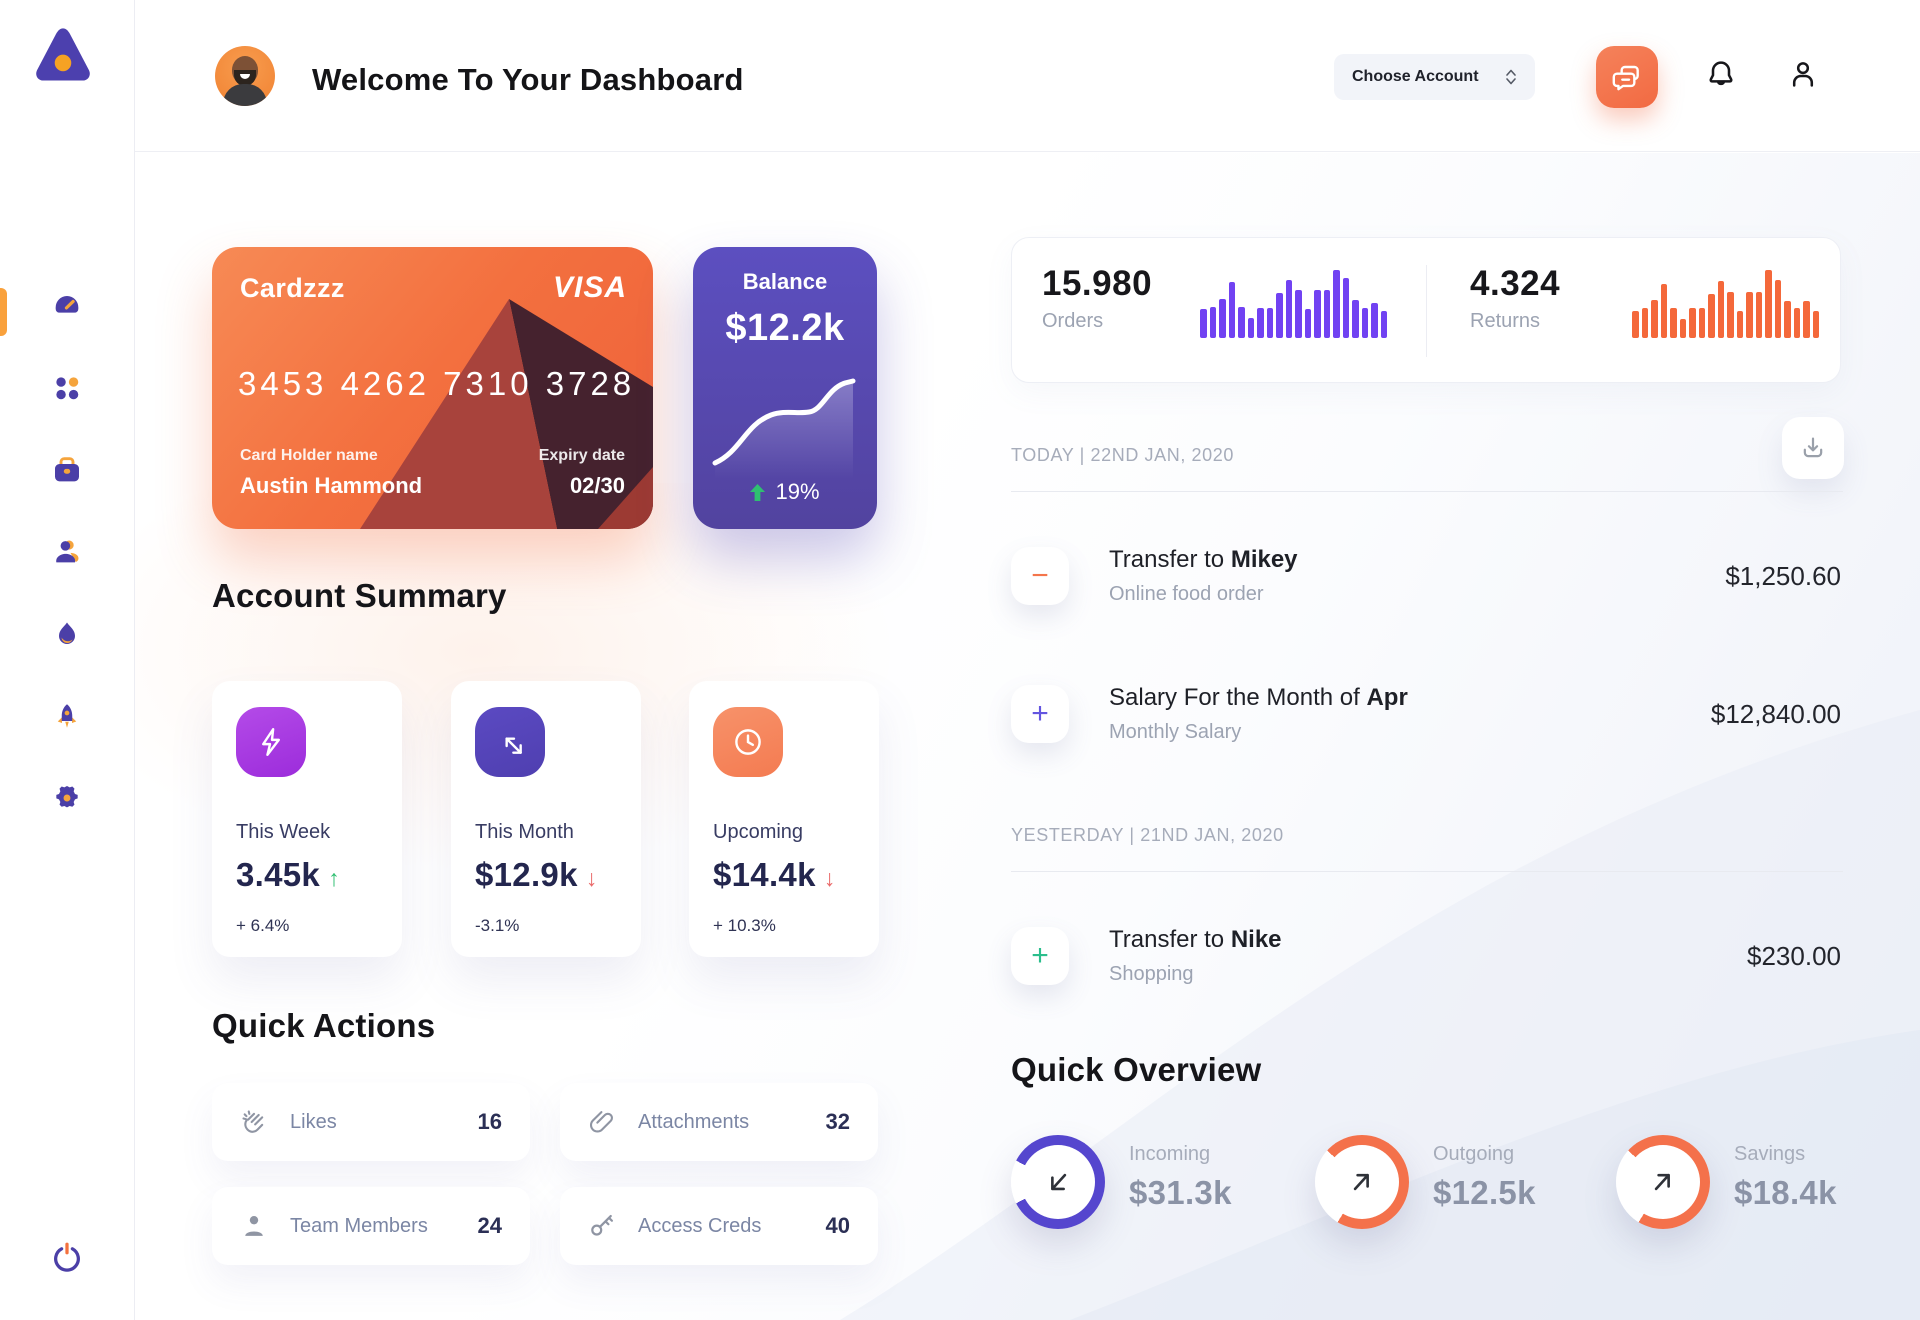  I want to click on messages-button, so click(1627, 77).